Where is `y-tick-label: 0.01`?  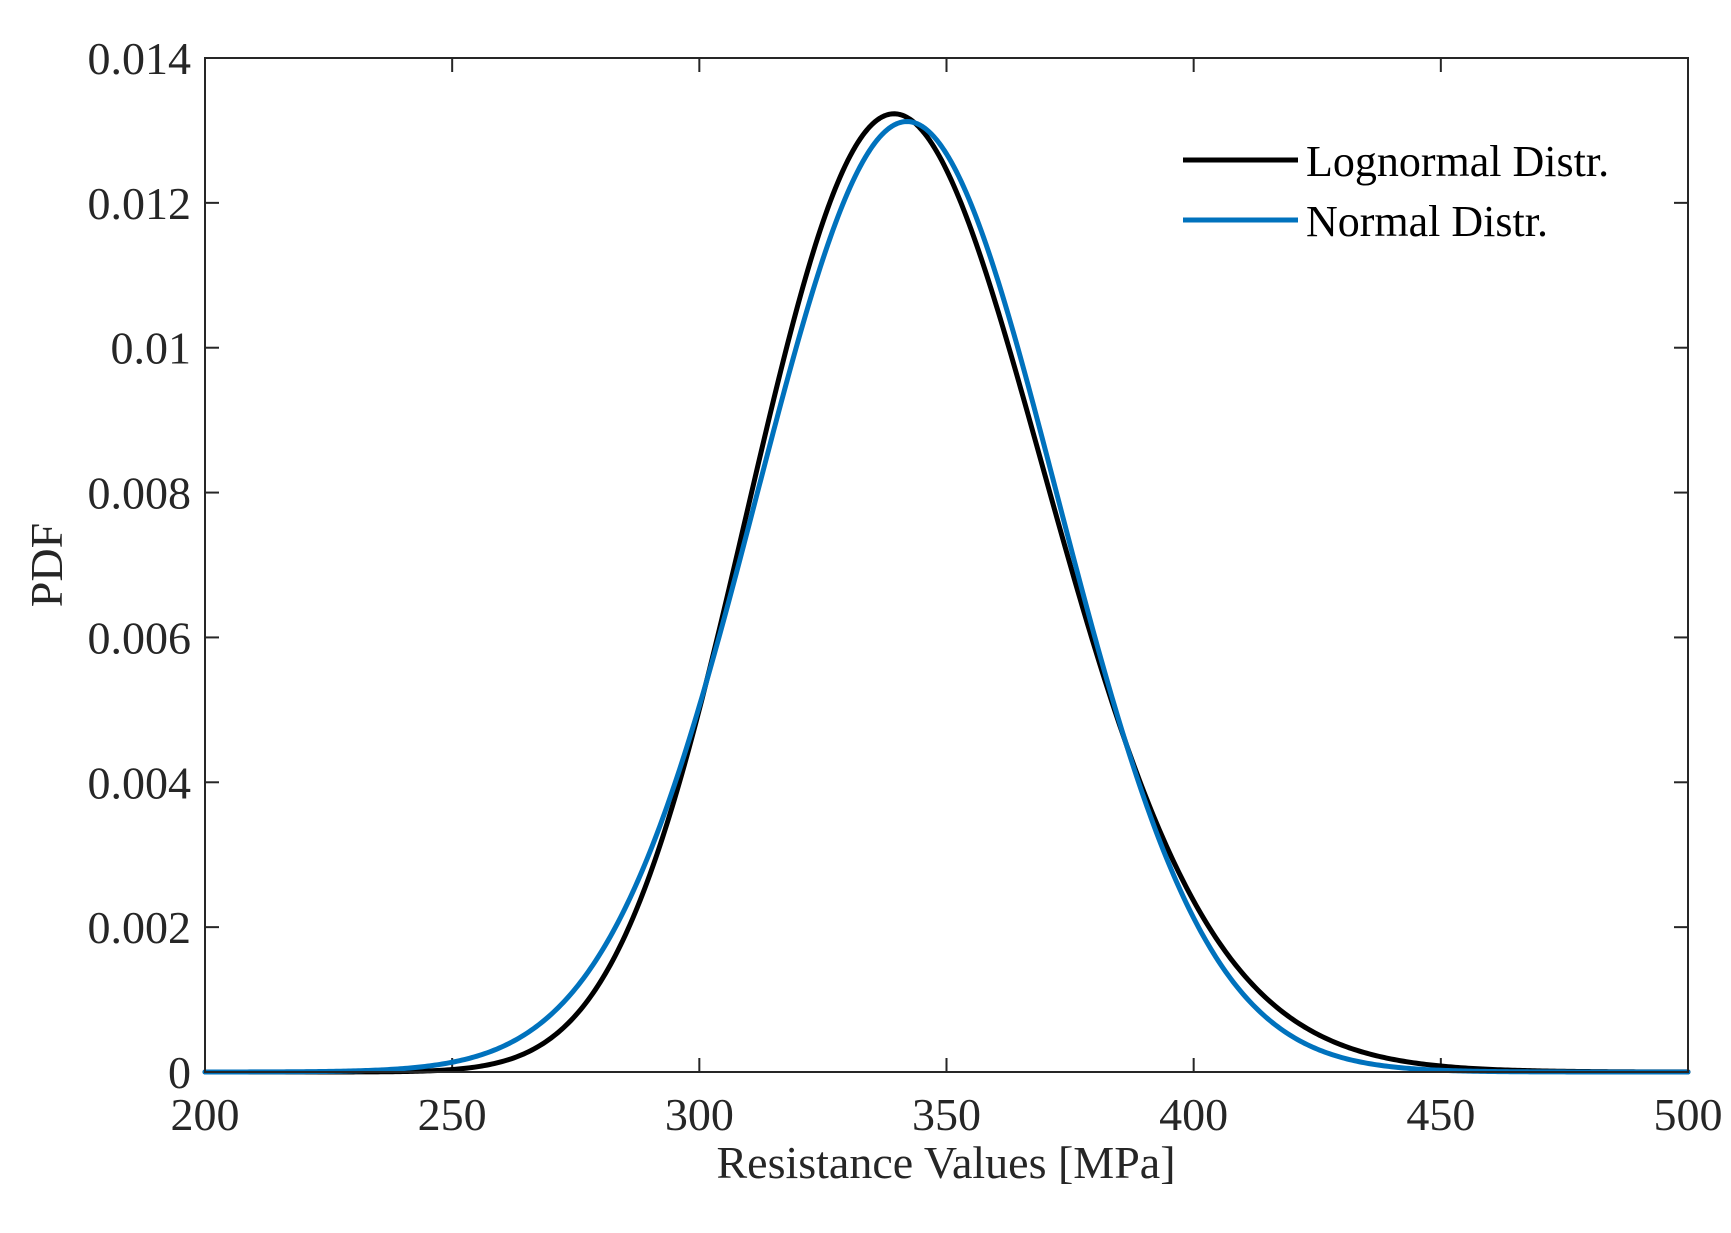 y-tick-label: 0.01 is located at coordinates (151, 348).